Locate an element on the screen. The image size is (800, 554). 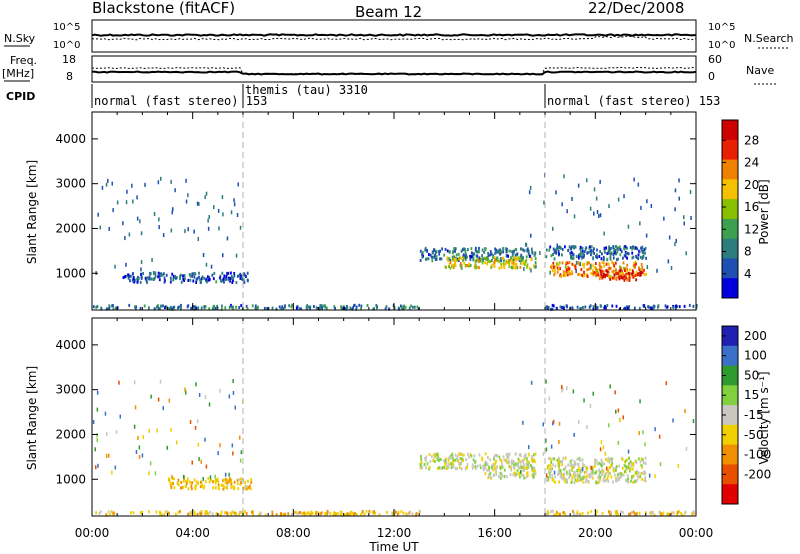
colorbar-tick-label: -15 is located at coordinates (754, 415).